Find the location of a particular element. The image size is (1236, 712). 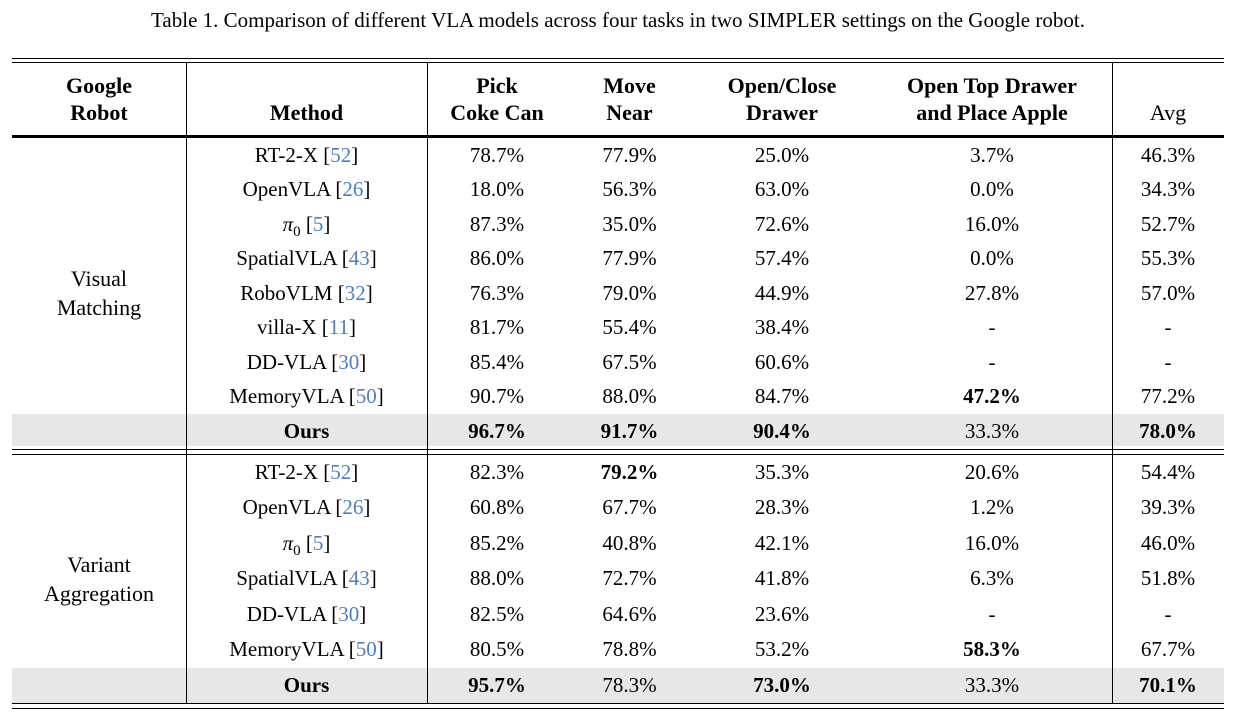

value-cell: 55.4% is located at coordinates (629, 327).